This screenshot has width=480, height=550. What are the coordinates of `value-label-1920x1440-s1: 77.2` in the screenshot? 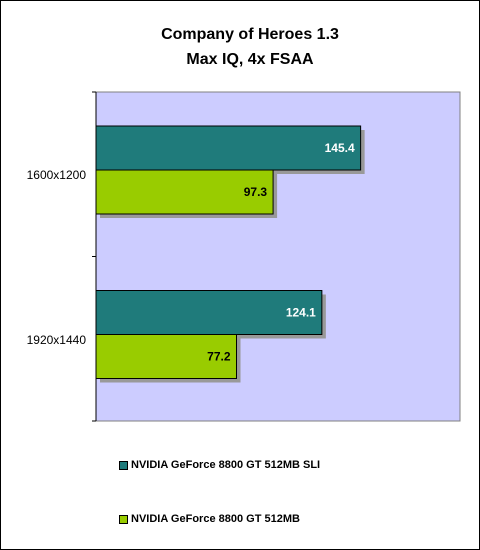 It's located at (219, 357).